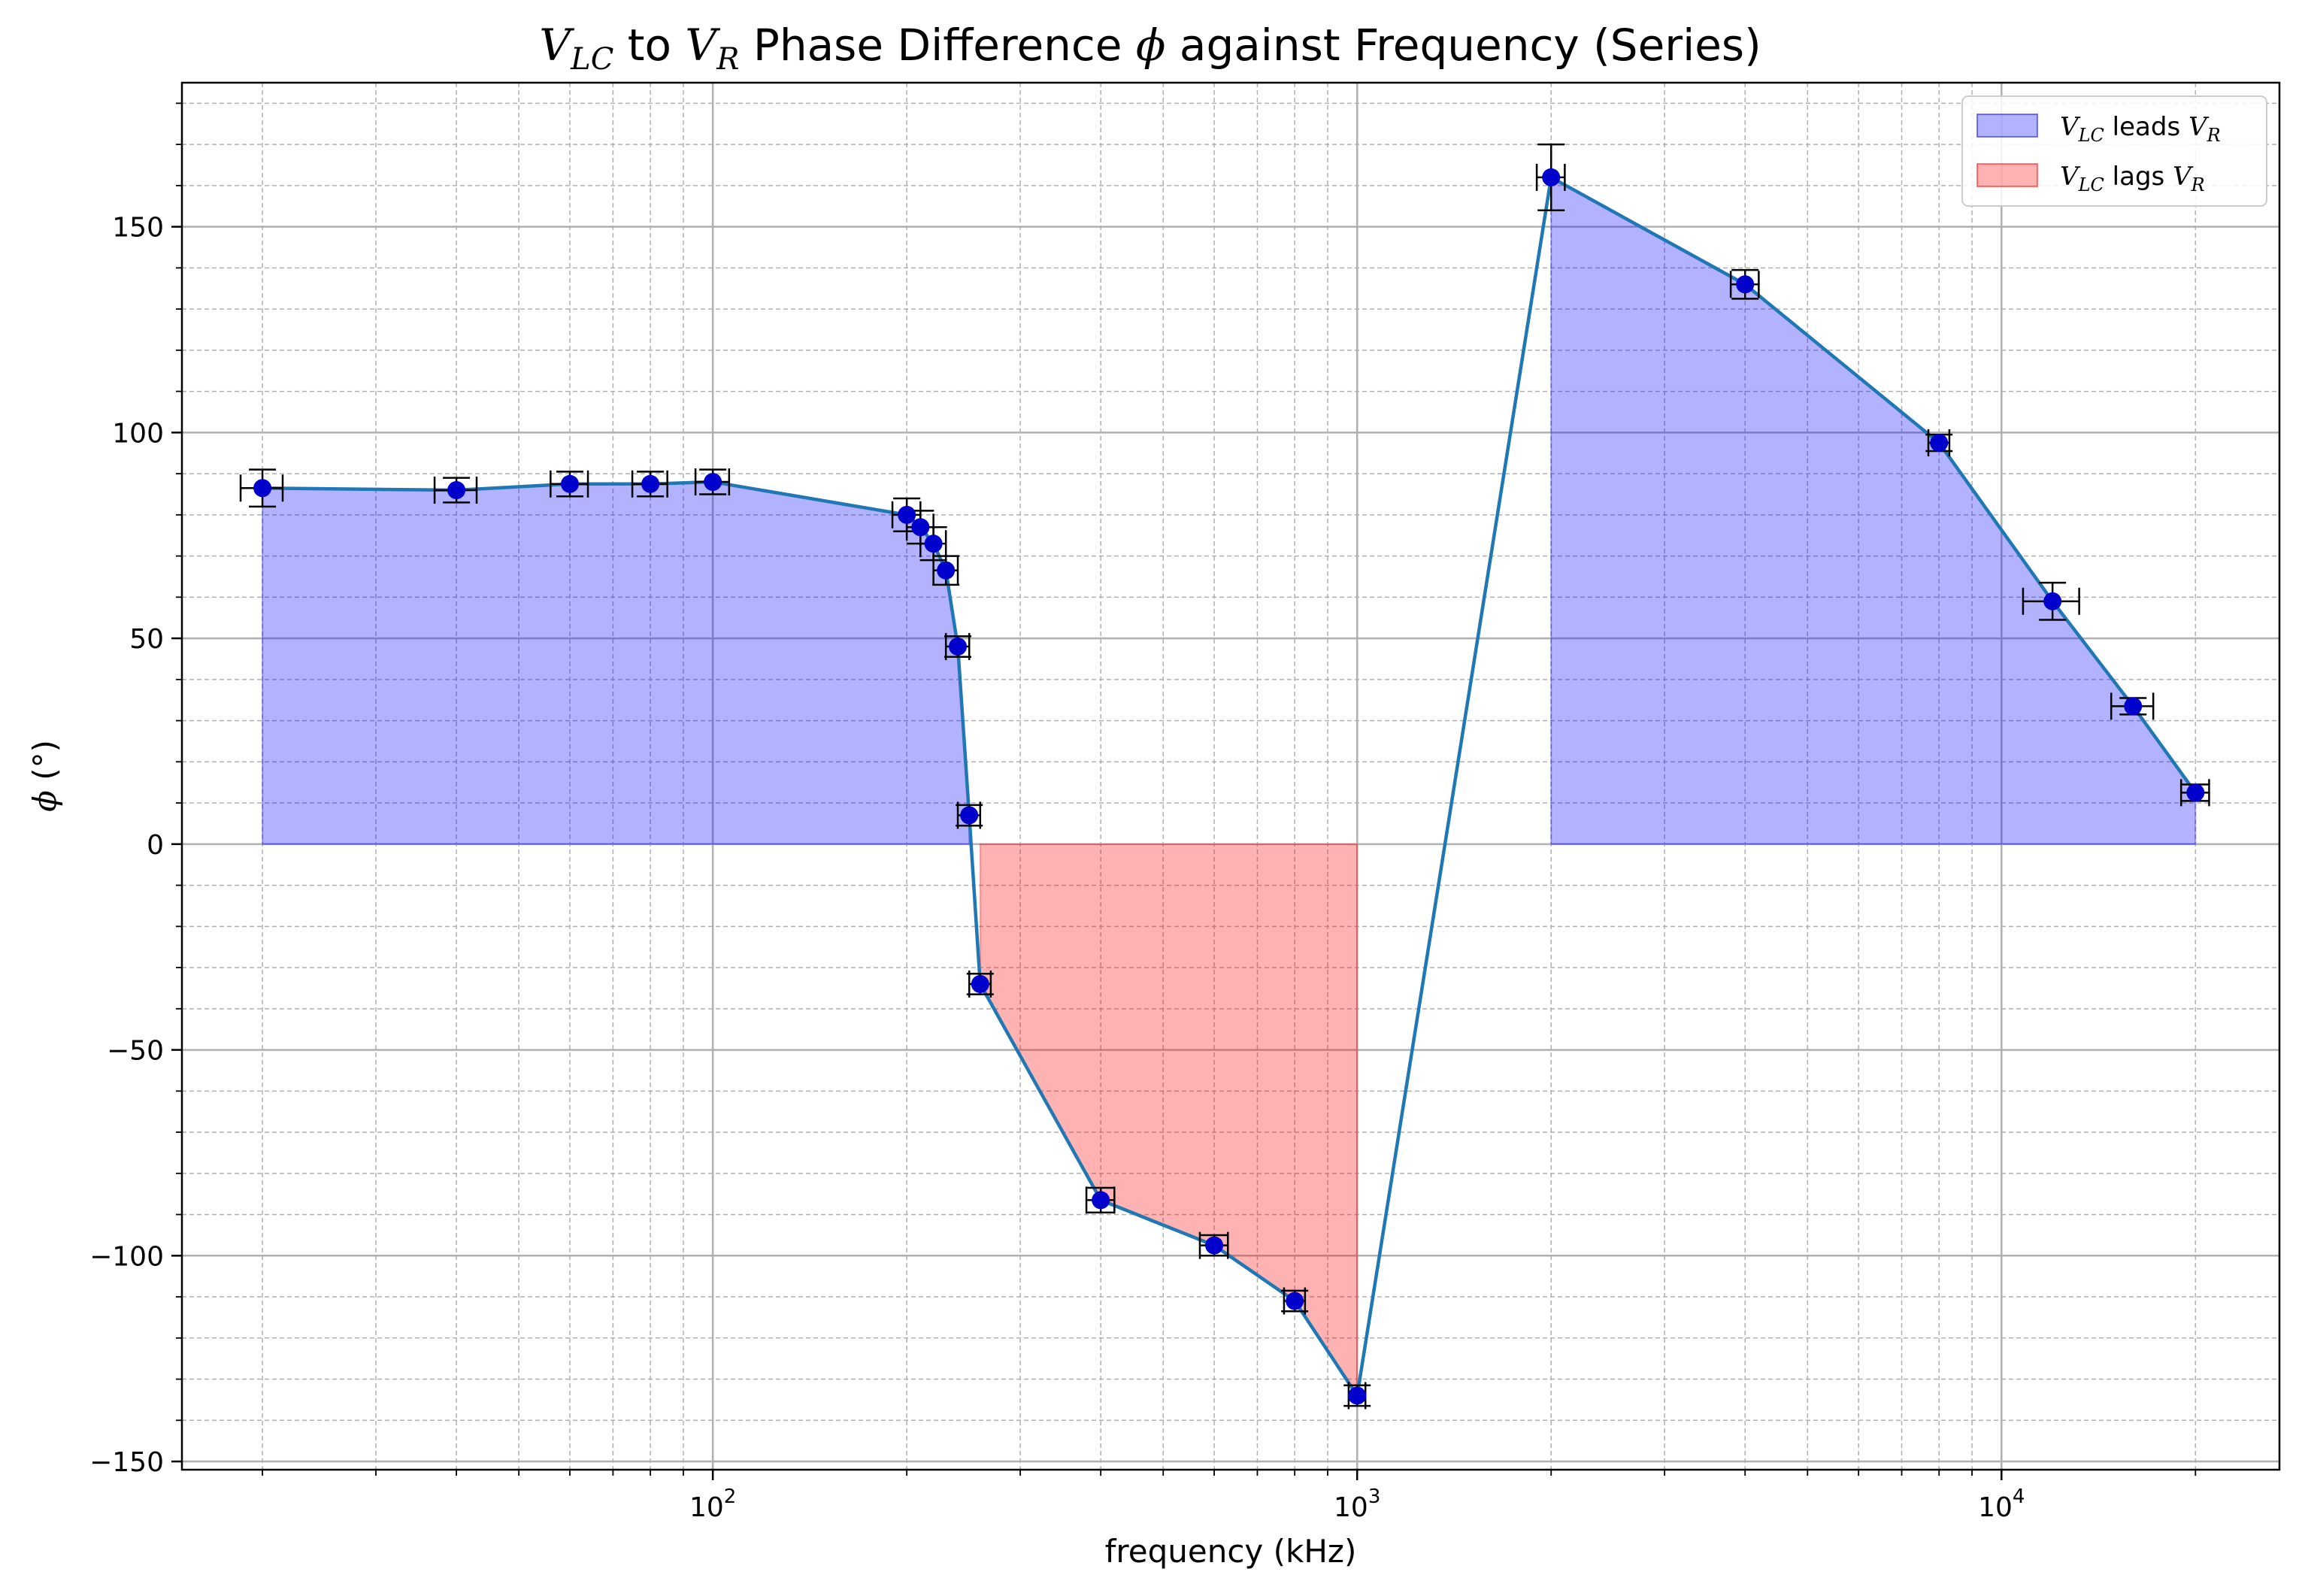 This screenshot has width=2302, height=1596. Describe the element at coordinates (616, 663) in the screenshot. I see `lead-fill-region` at that location.